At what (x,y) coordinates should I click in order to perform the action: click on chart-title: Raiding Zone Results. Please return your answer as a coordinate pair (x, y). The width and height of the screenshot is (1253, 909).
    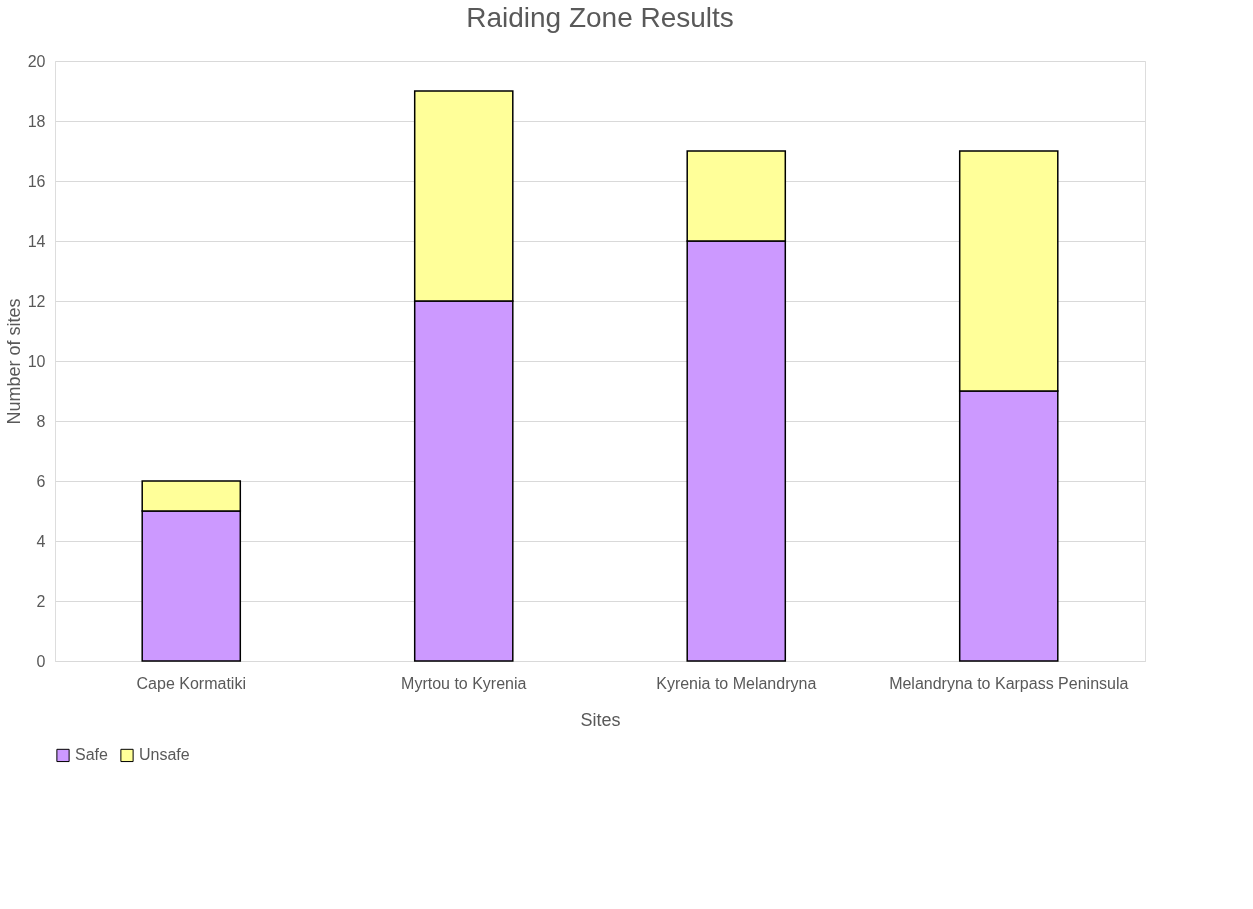
    Looking at the image, I should click on (600, 17).